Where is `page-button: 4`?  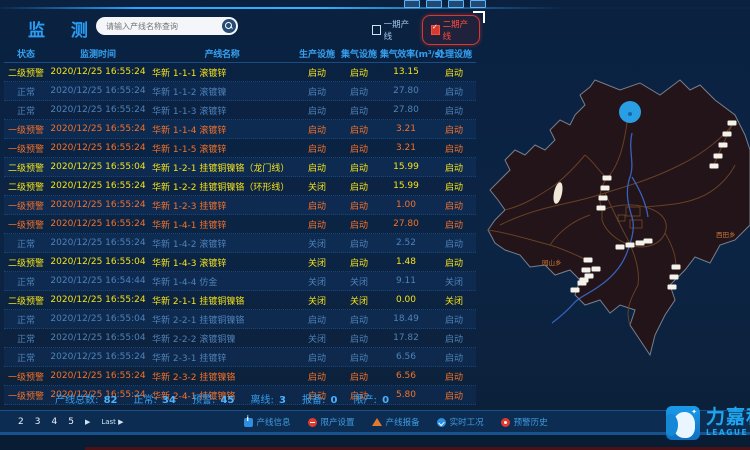 page-button: 4 is located at coordinates (54, 422).